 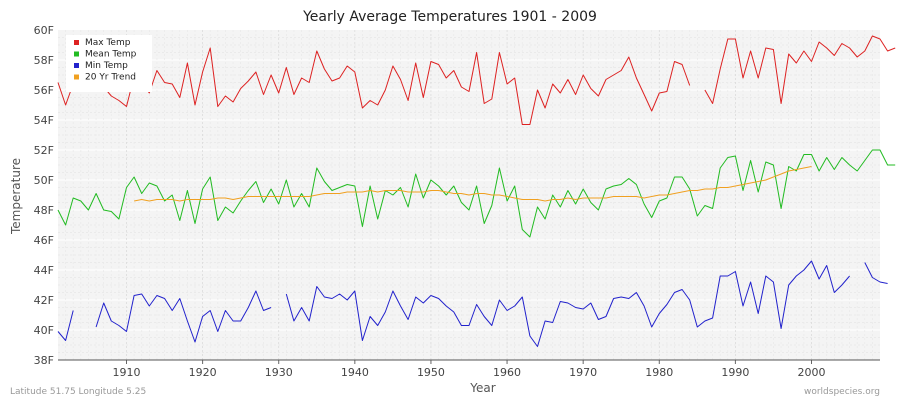 What do you see at coordinates (111, 55) in the screenshot?
I see `legend-entry: Mean Temp` at bounding box center [111, 55].